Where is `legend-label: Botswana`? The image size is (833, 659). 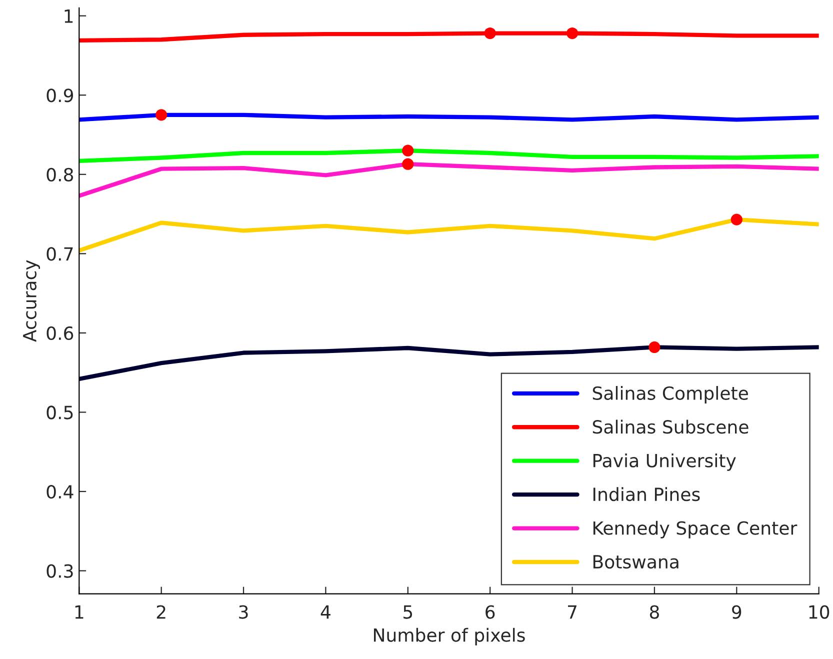 legend-label: Botswana is located at coordinates (635, 562).